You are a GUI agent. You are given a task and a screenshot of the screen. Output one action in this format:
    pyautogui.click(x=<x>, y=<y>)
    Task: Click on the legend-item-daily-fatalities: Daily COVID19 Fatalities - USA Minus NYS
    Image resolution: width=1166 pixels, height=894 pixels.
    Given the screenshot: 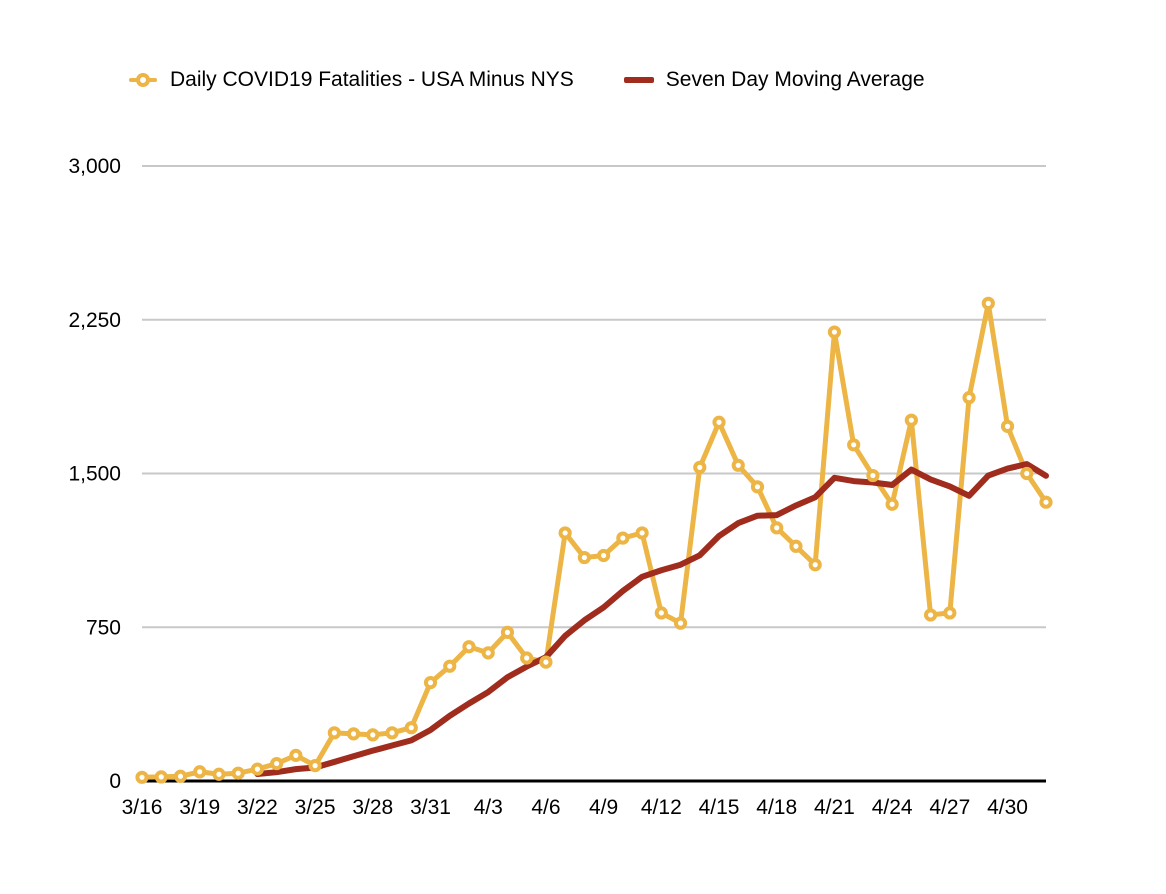 What is the action you would take?
    pyautogui.click(x=351, y=80)
    